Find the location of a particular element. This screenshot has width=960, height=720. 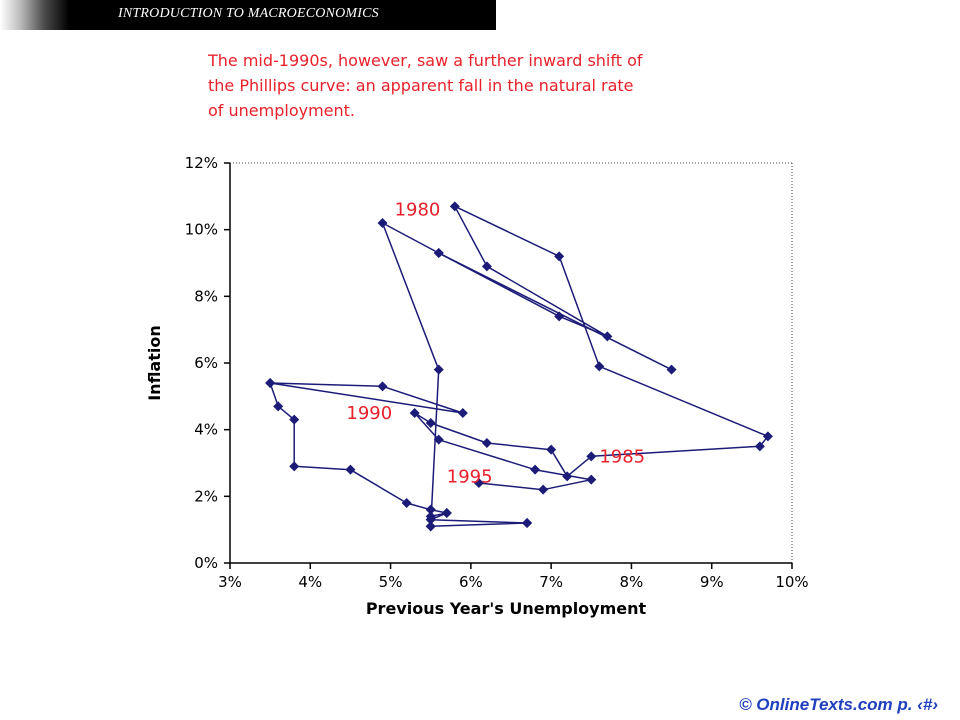

x-tick-label: 9% is located at coordinates (712, 582).